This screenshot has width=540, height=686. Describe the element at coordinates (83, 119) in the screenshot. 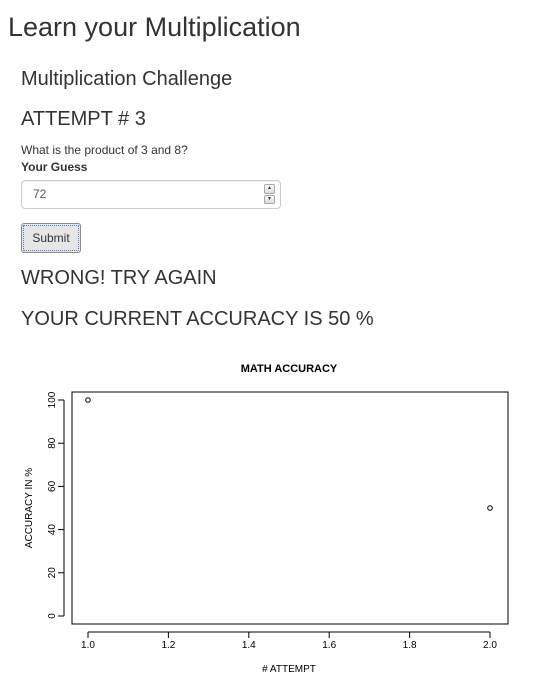

I see `attempt-label: ATTEMPT # 3` at that location.